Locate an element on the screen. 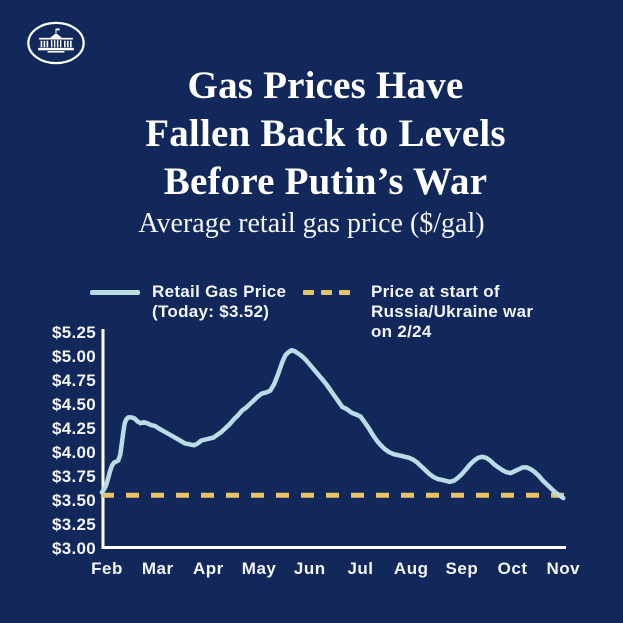  x-axis-tick-label: Jun is located at coordinates (310, 568).